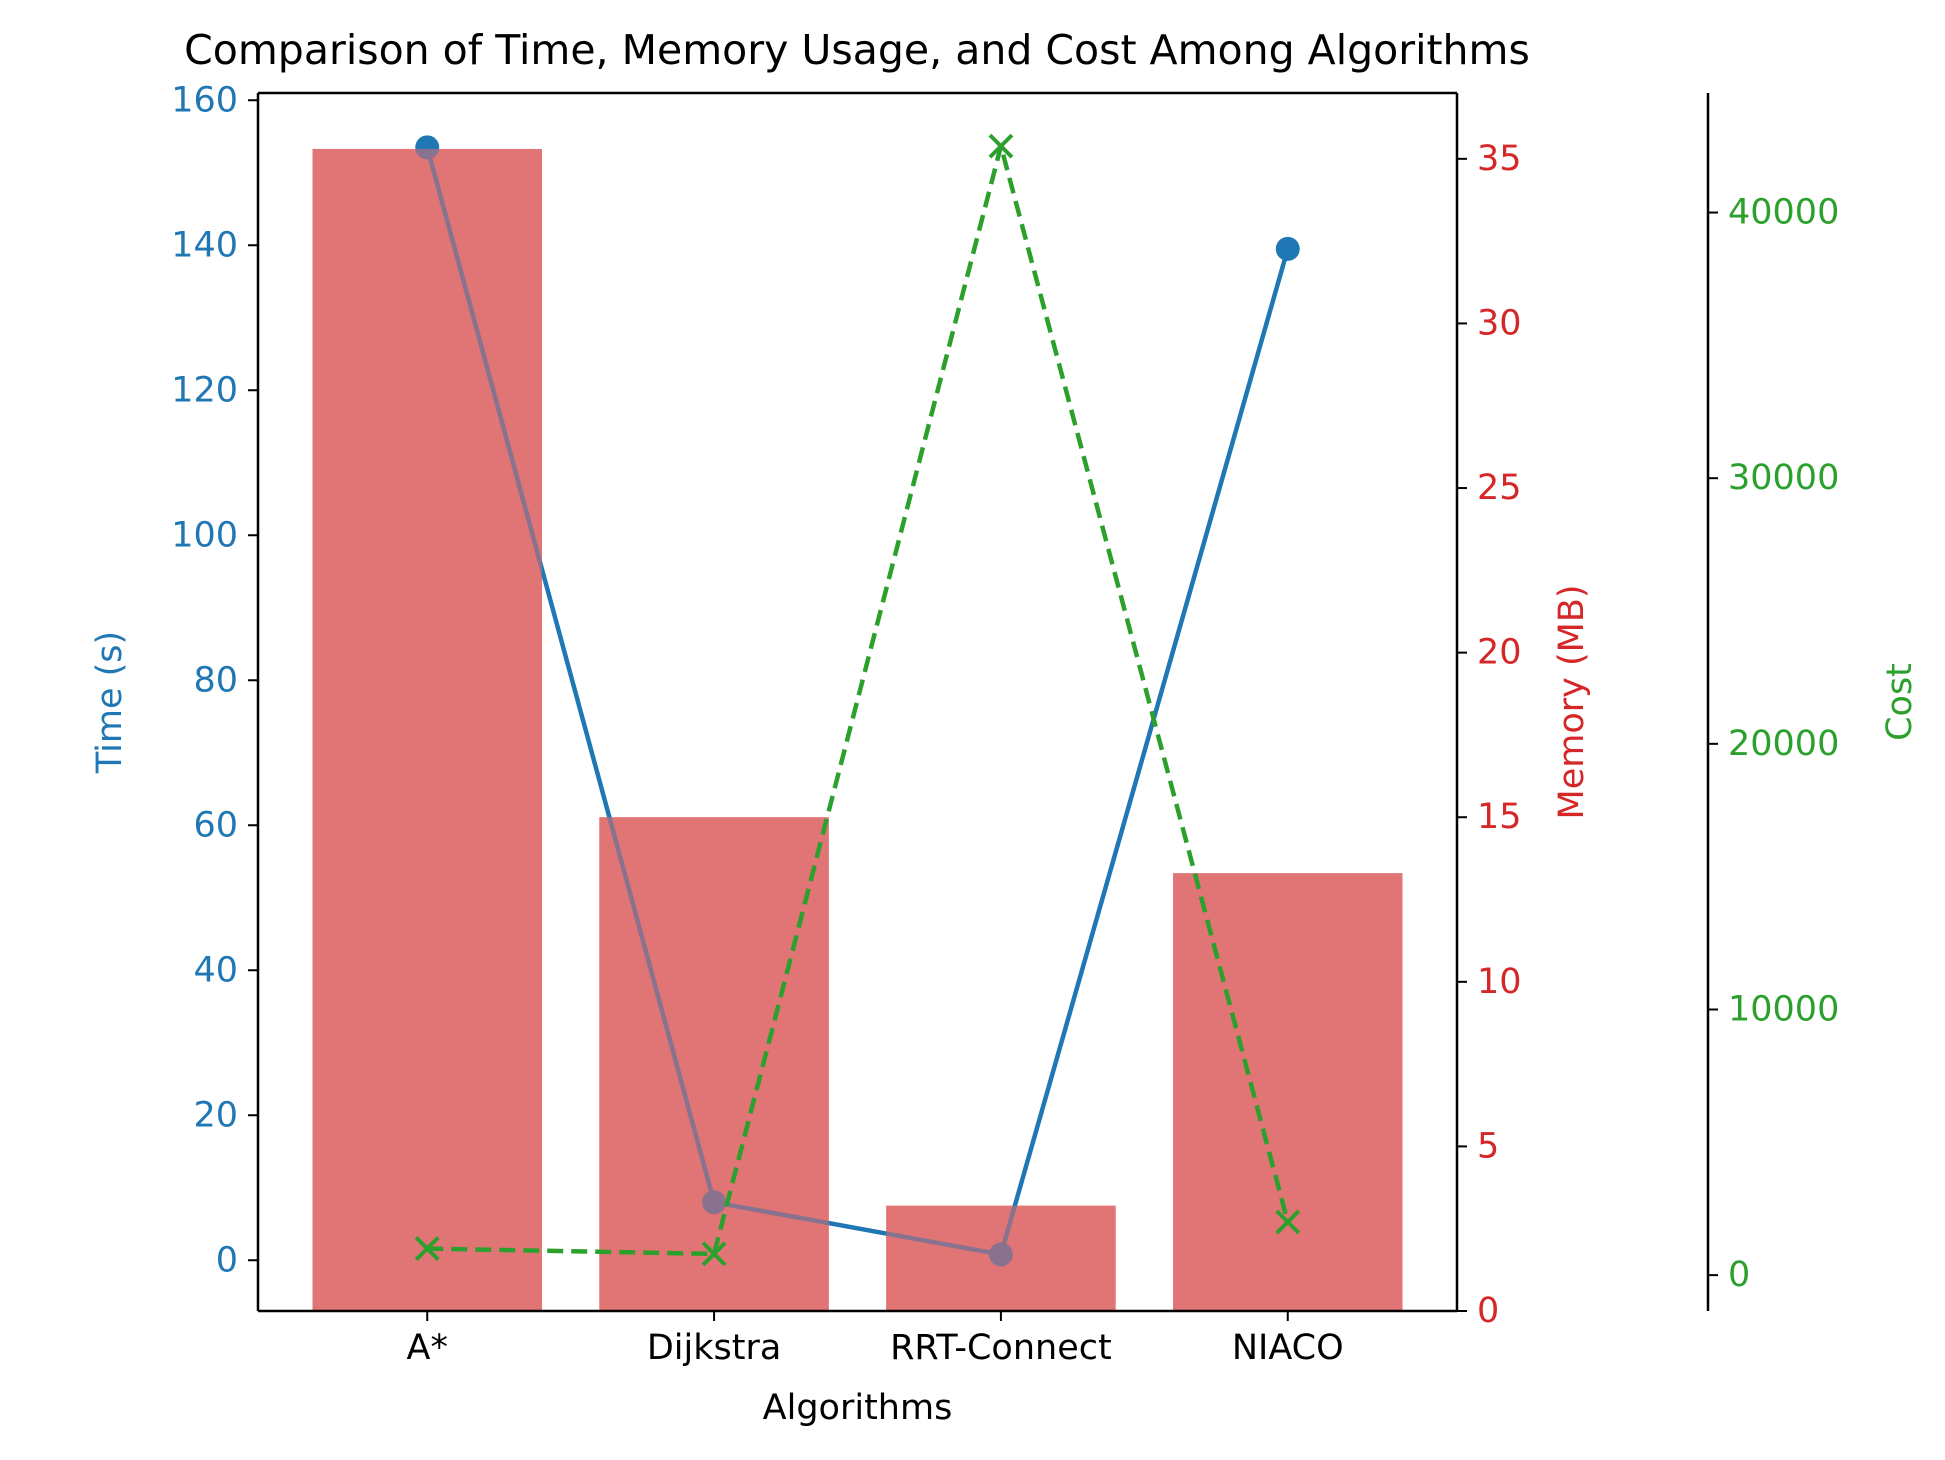  Describe the element at coordinates (204, 100) in the screenshot. I see `time-tick-label: 160` at that location.